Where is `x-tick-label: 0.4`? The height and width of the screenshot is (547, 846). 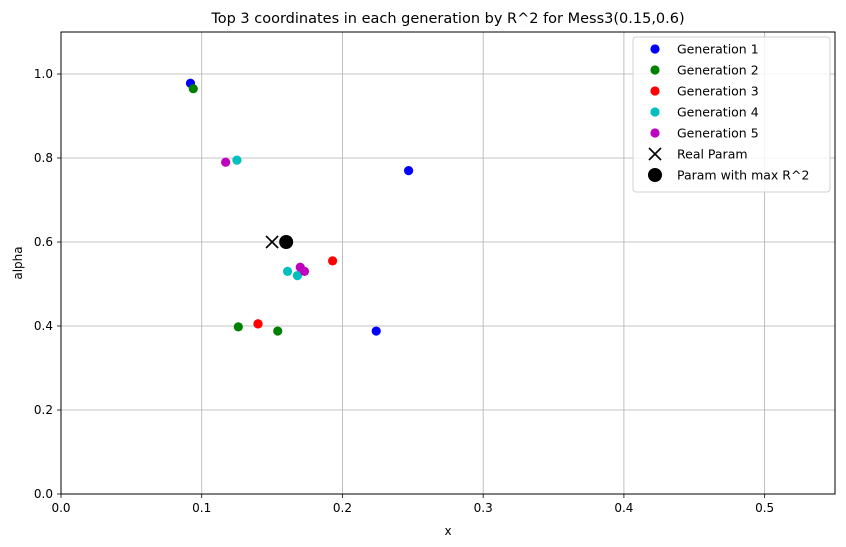 x-tick-label: 0.4 is located at coordinates (623, 508).